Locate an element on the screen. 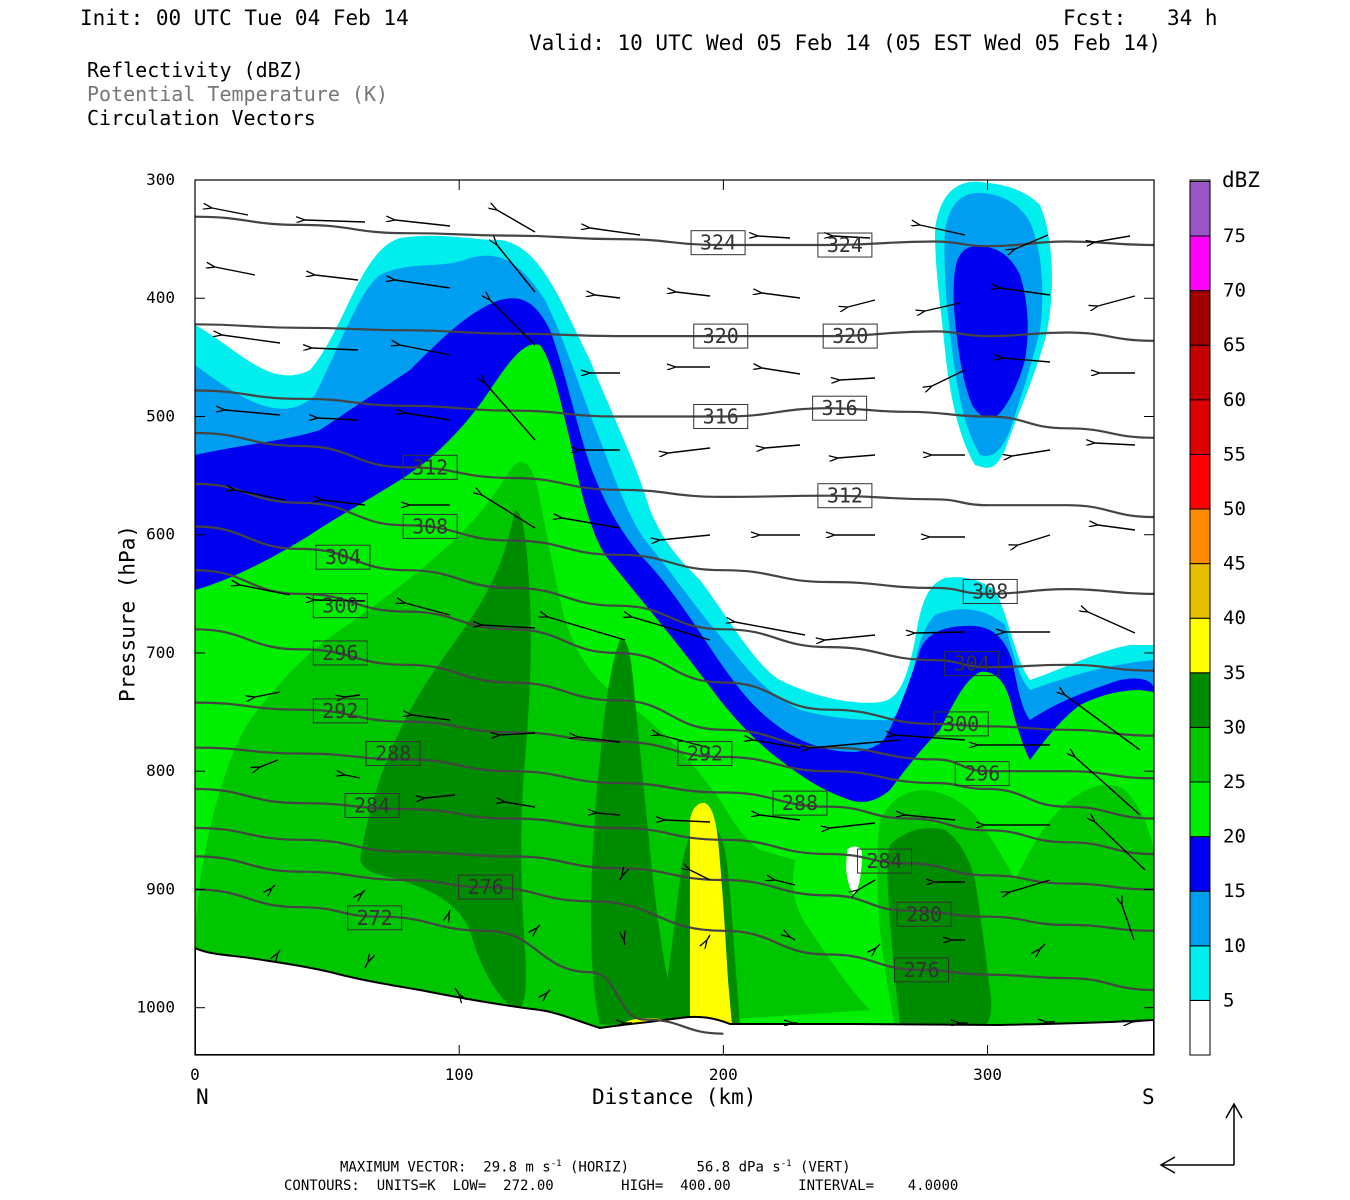  x-label-north: N is located at coordinates (202, 1097).